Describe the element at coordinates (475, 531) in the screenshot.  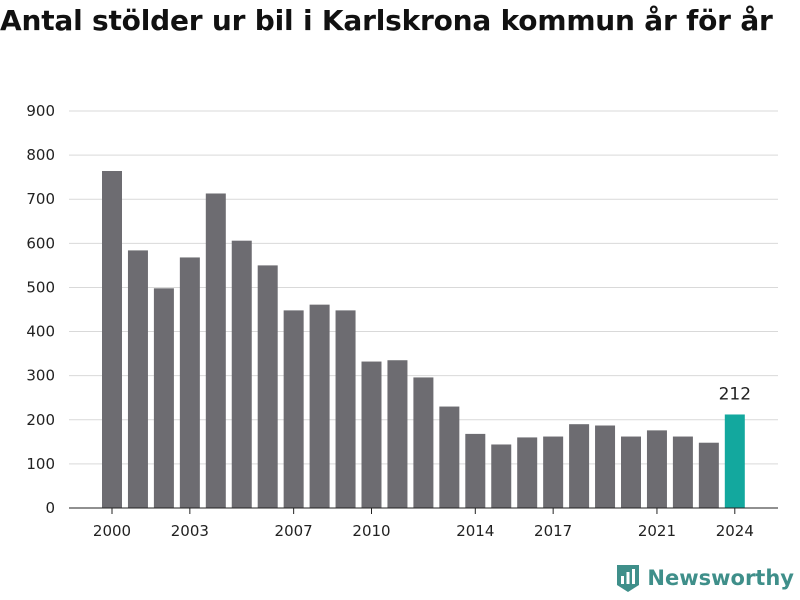
I see `x-tick-label: 2014` at that location.